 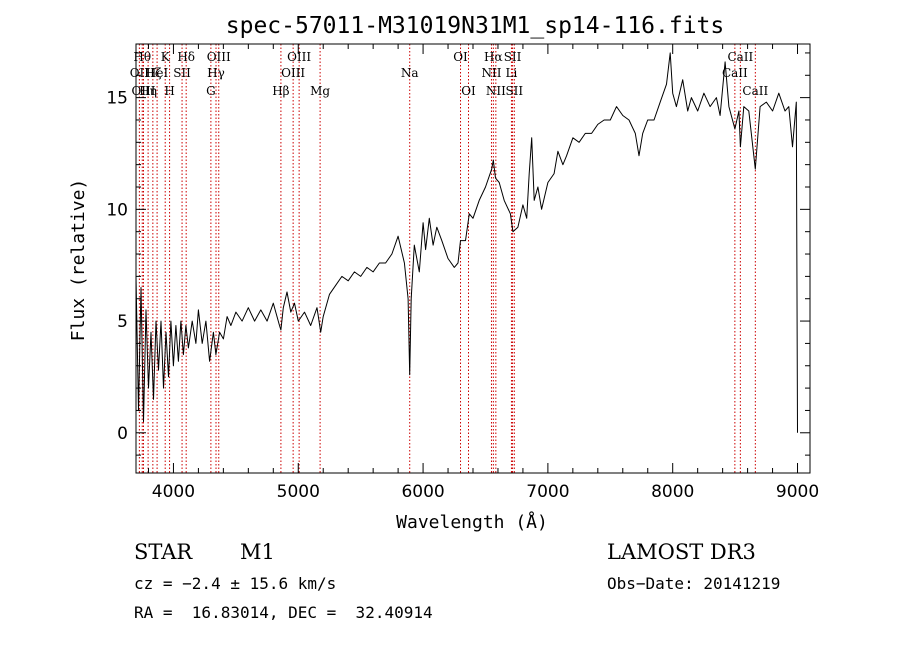 What do you see at coordinates (740, 57) in the screenshot?
I see `line-marker-label-27: CaII` at bounding box center [740, 57].